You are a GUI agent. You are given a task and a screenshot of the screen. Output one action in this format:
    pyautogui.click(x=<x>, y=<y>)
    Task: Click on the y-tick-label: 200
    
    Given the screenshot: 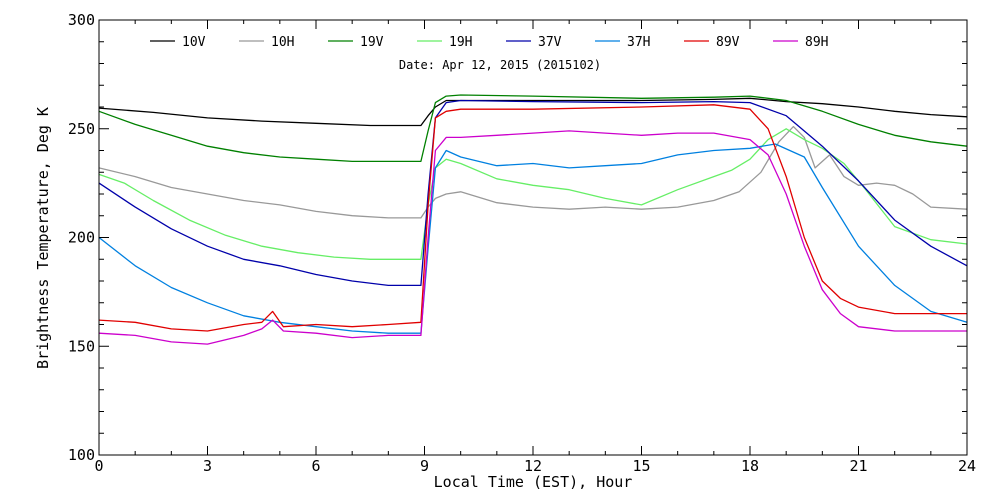 What is the action you would take?
    pyautogui.click(x=81, y=238)
    